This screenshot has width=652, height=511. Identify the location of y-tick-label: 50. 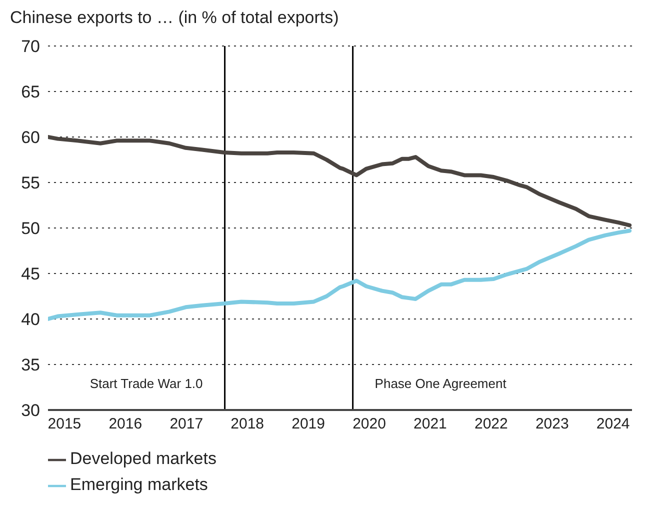
(30, 228).